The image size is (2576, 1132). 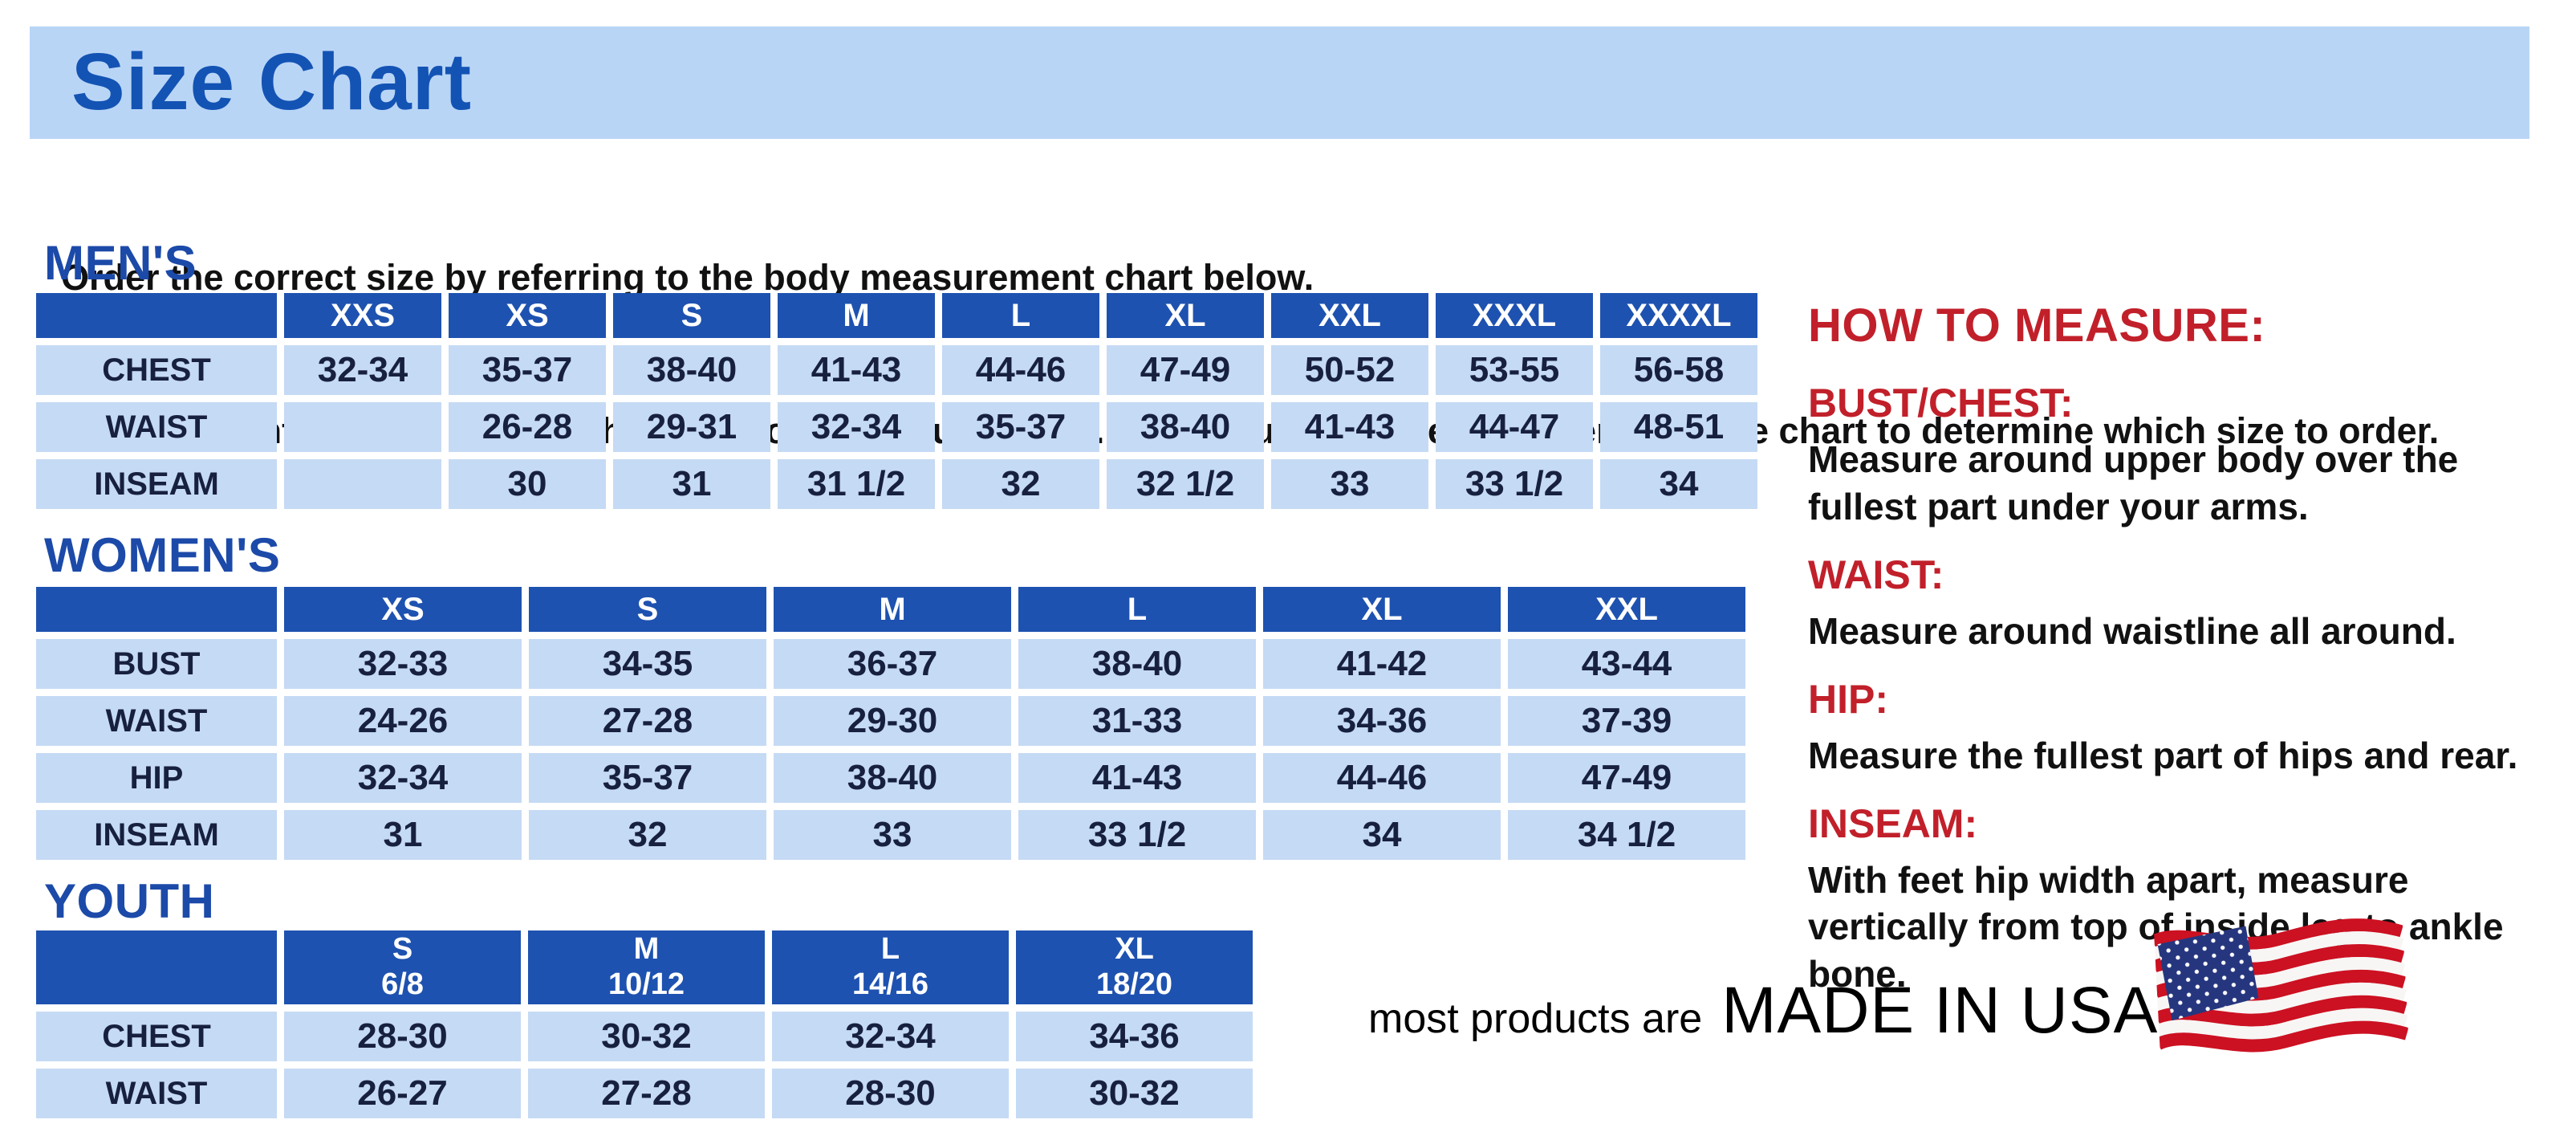 I want to click on row-label: HIP, so click(x=156, y=778).